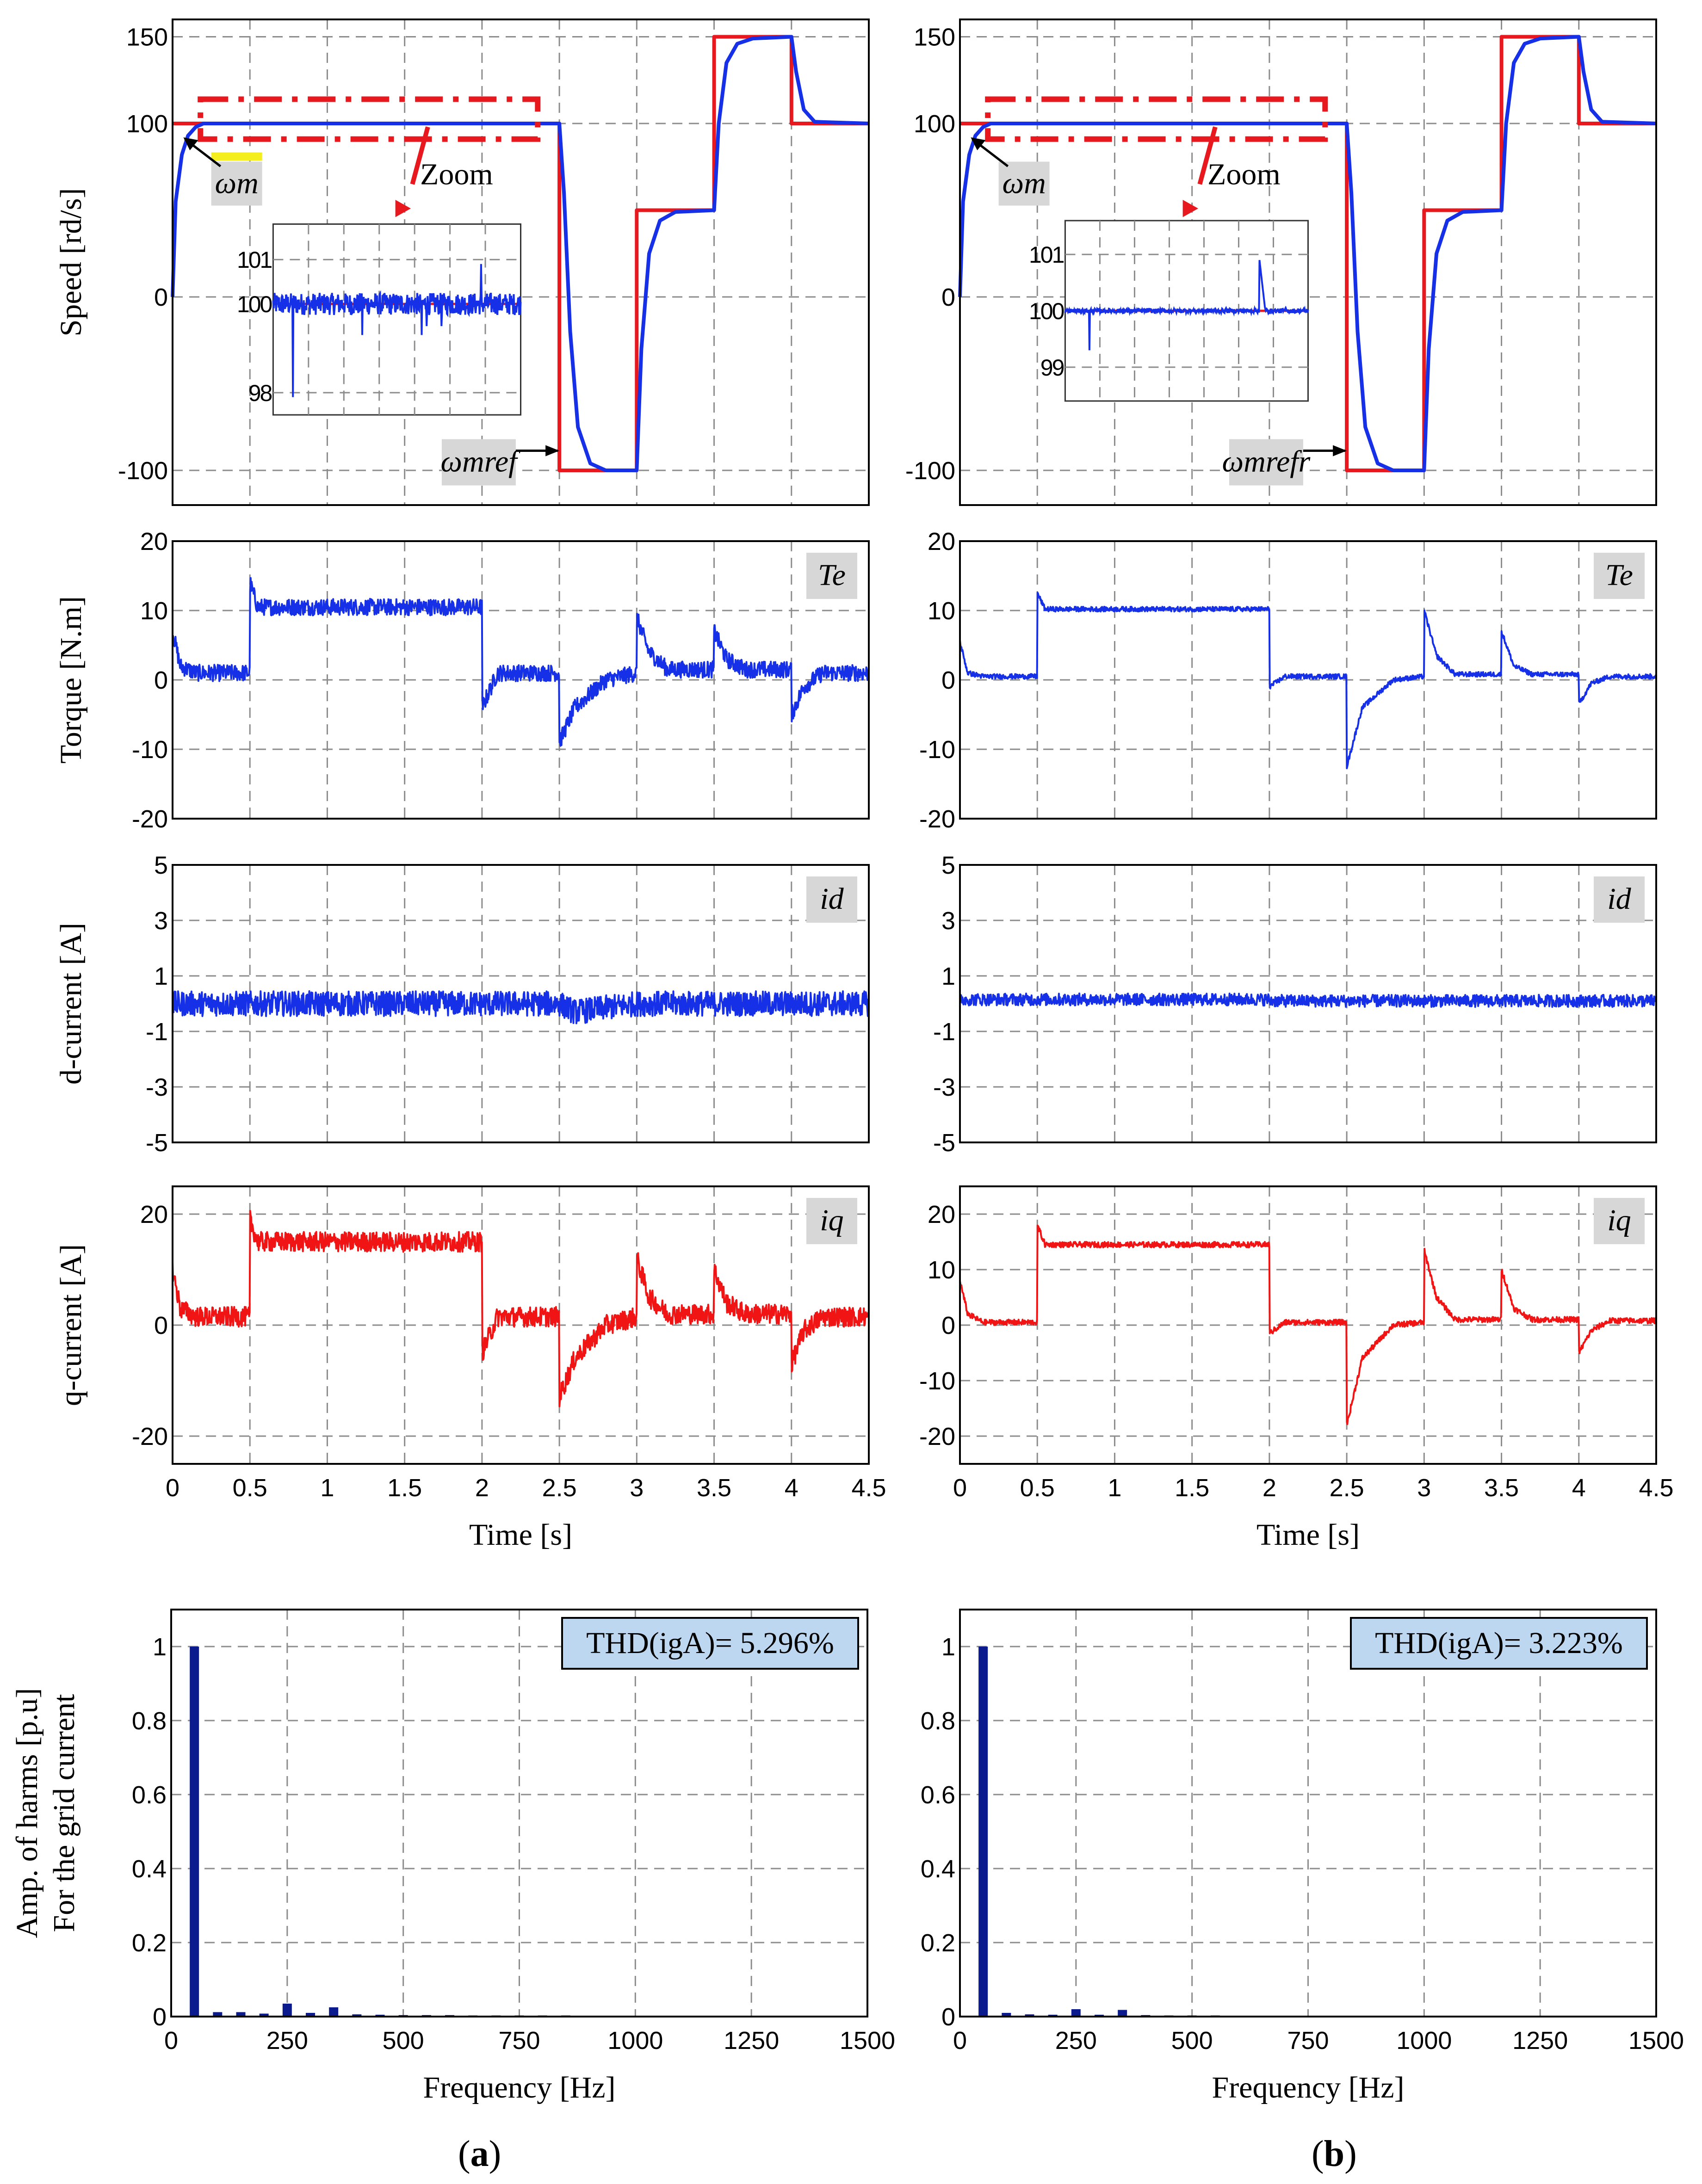 The image size is (1702, 2184). What do you see at coordinates (420, 155) in the screenshot?
I see `zoom-pointer-line` at bounding box center [420, 155].